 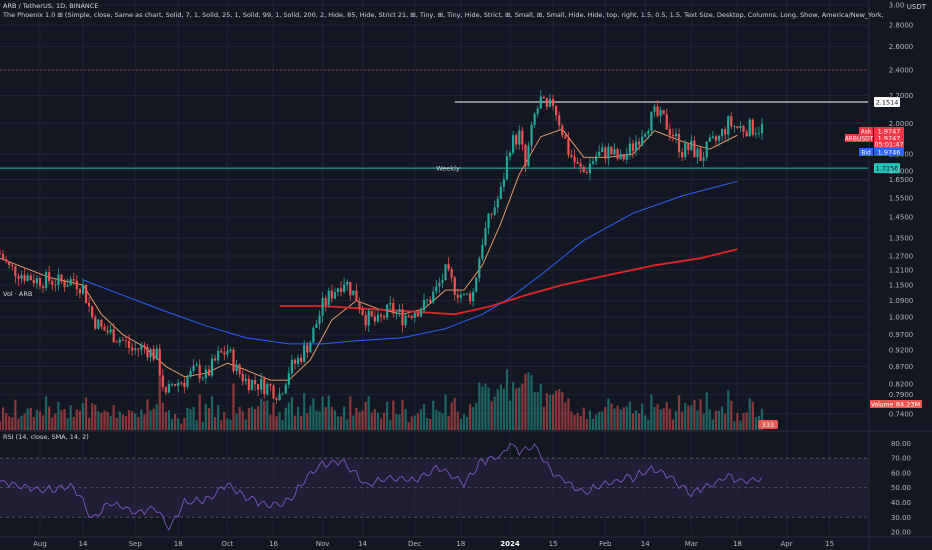 What do you see at coordinates (18, 294) in the screenshot?
I see `volume-legend: Vol · ARB` at bounding box center [18, 294].